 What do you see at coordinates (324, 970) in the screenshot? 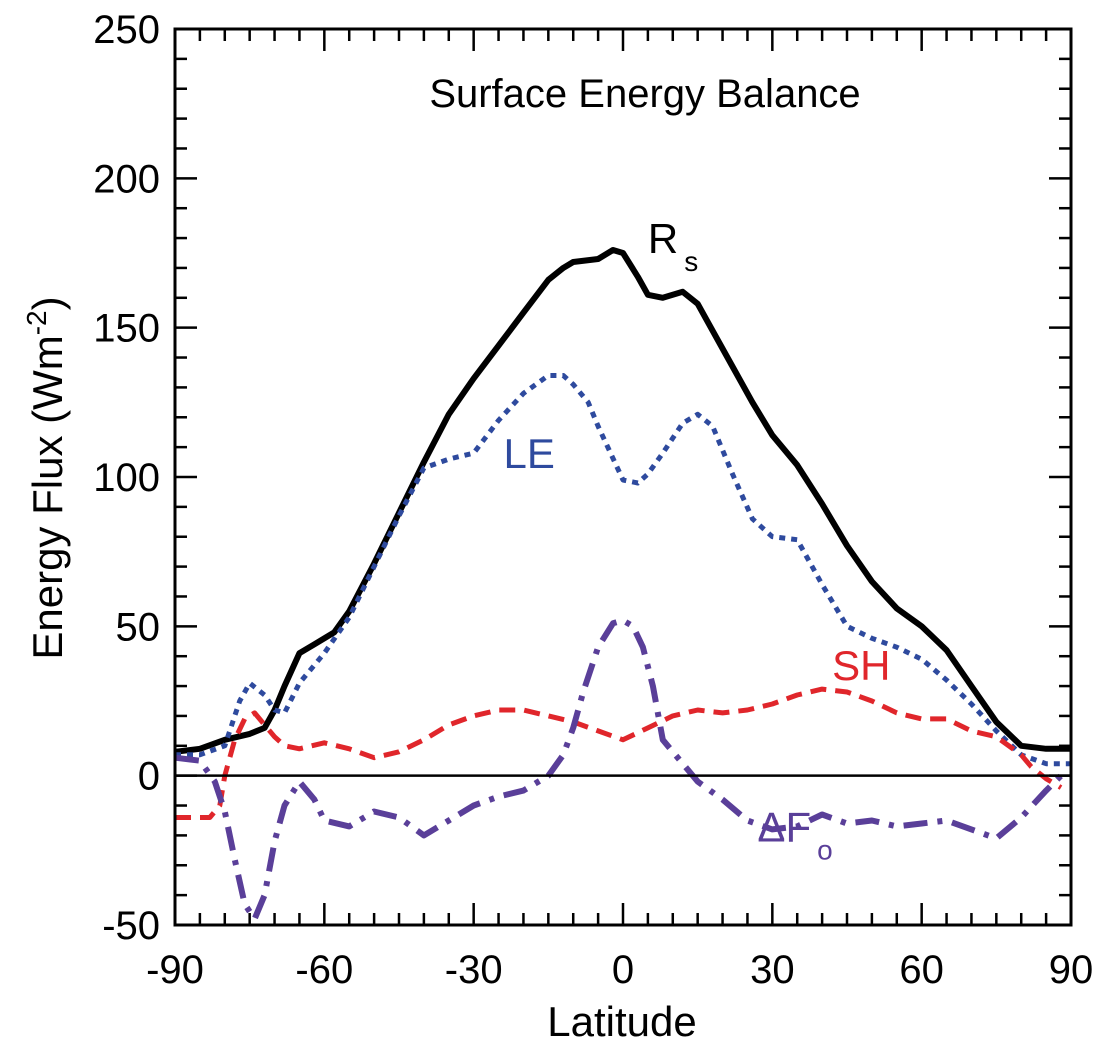
I see `x-tick-label: -60` at bounding box center [324, 970].